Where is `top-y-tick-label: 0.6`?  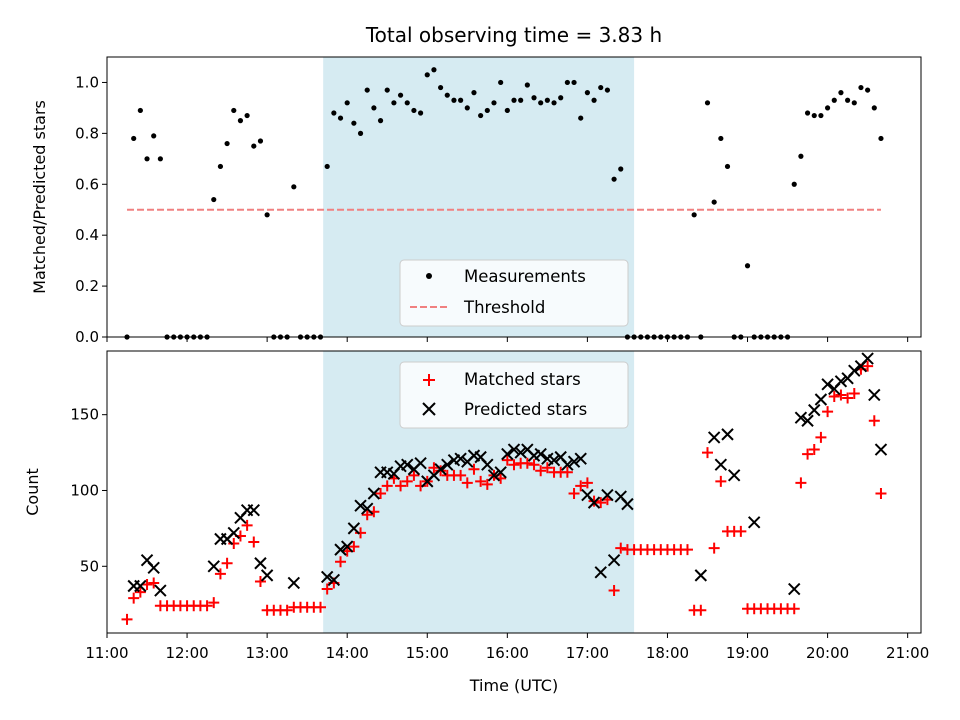
top-y-tick-label: 0.6 is located at coordinates (87, 184).